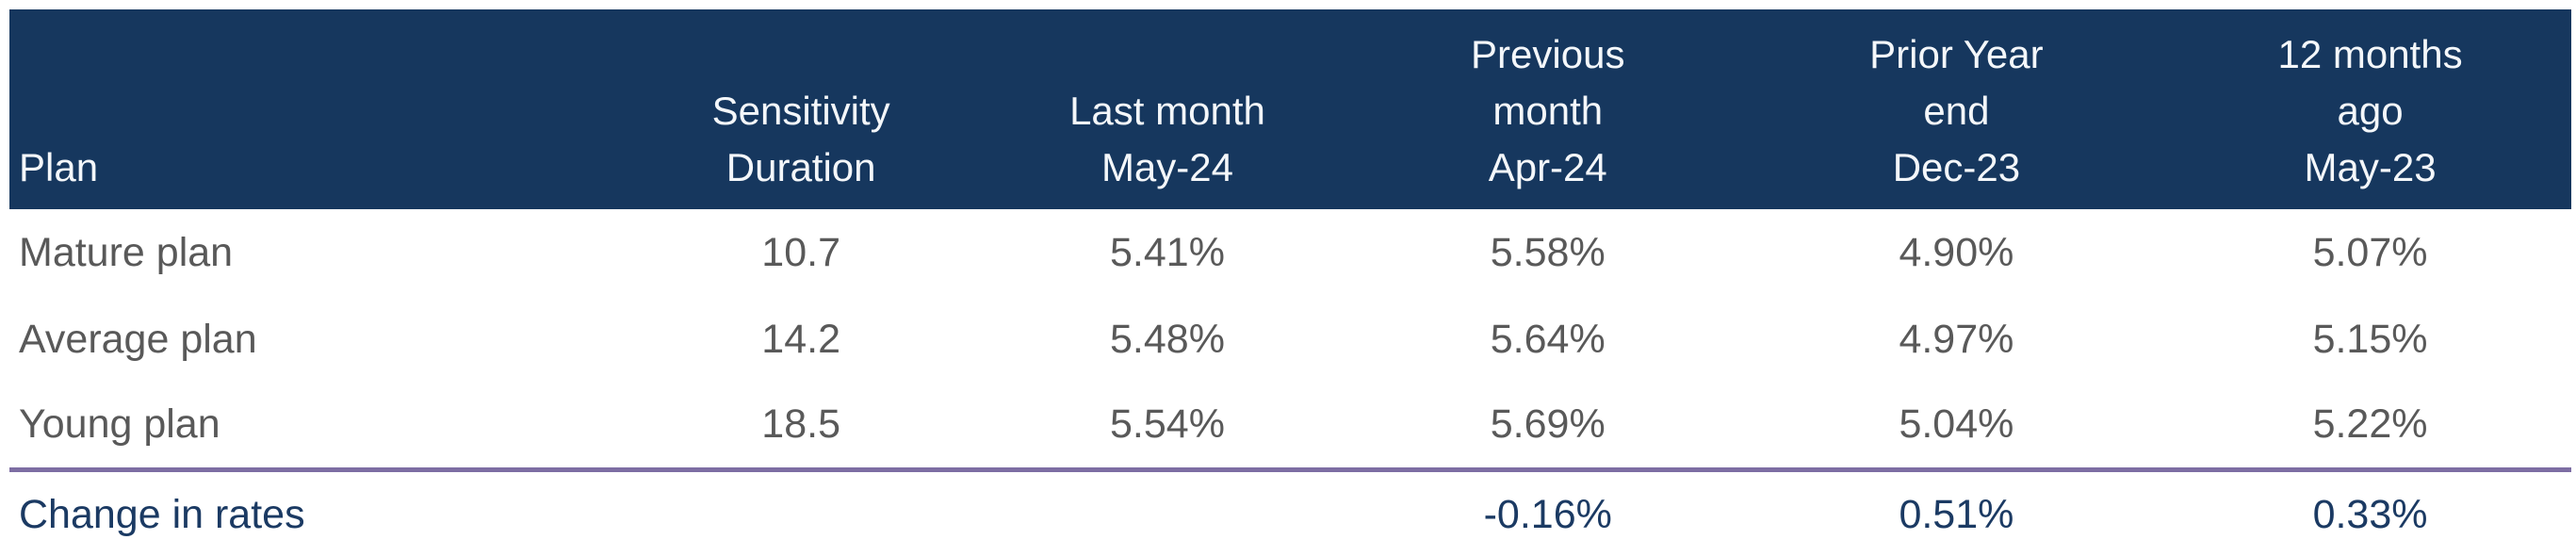 The width and height of the screenshot is (2576, 556). I want to click on cell-sensitivity-duration: 14.2, so click(800, 339).